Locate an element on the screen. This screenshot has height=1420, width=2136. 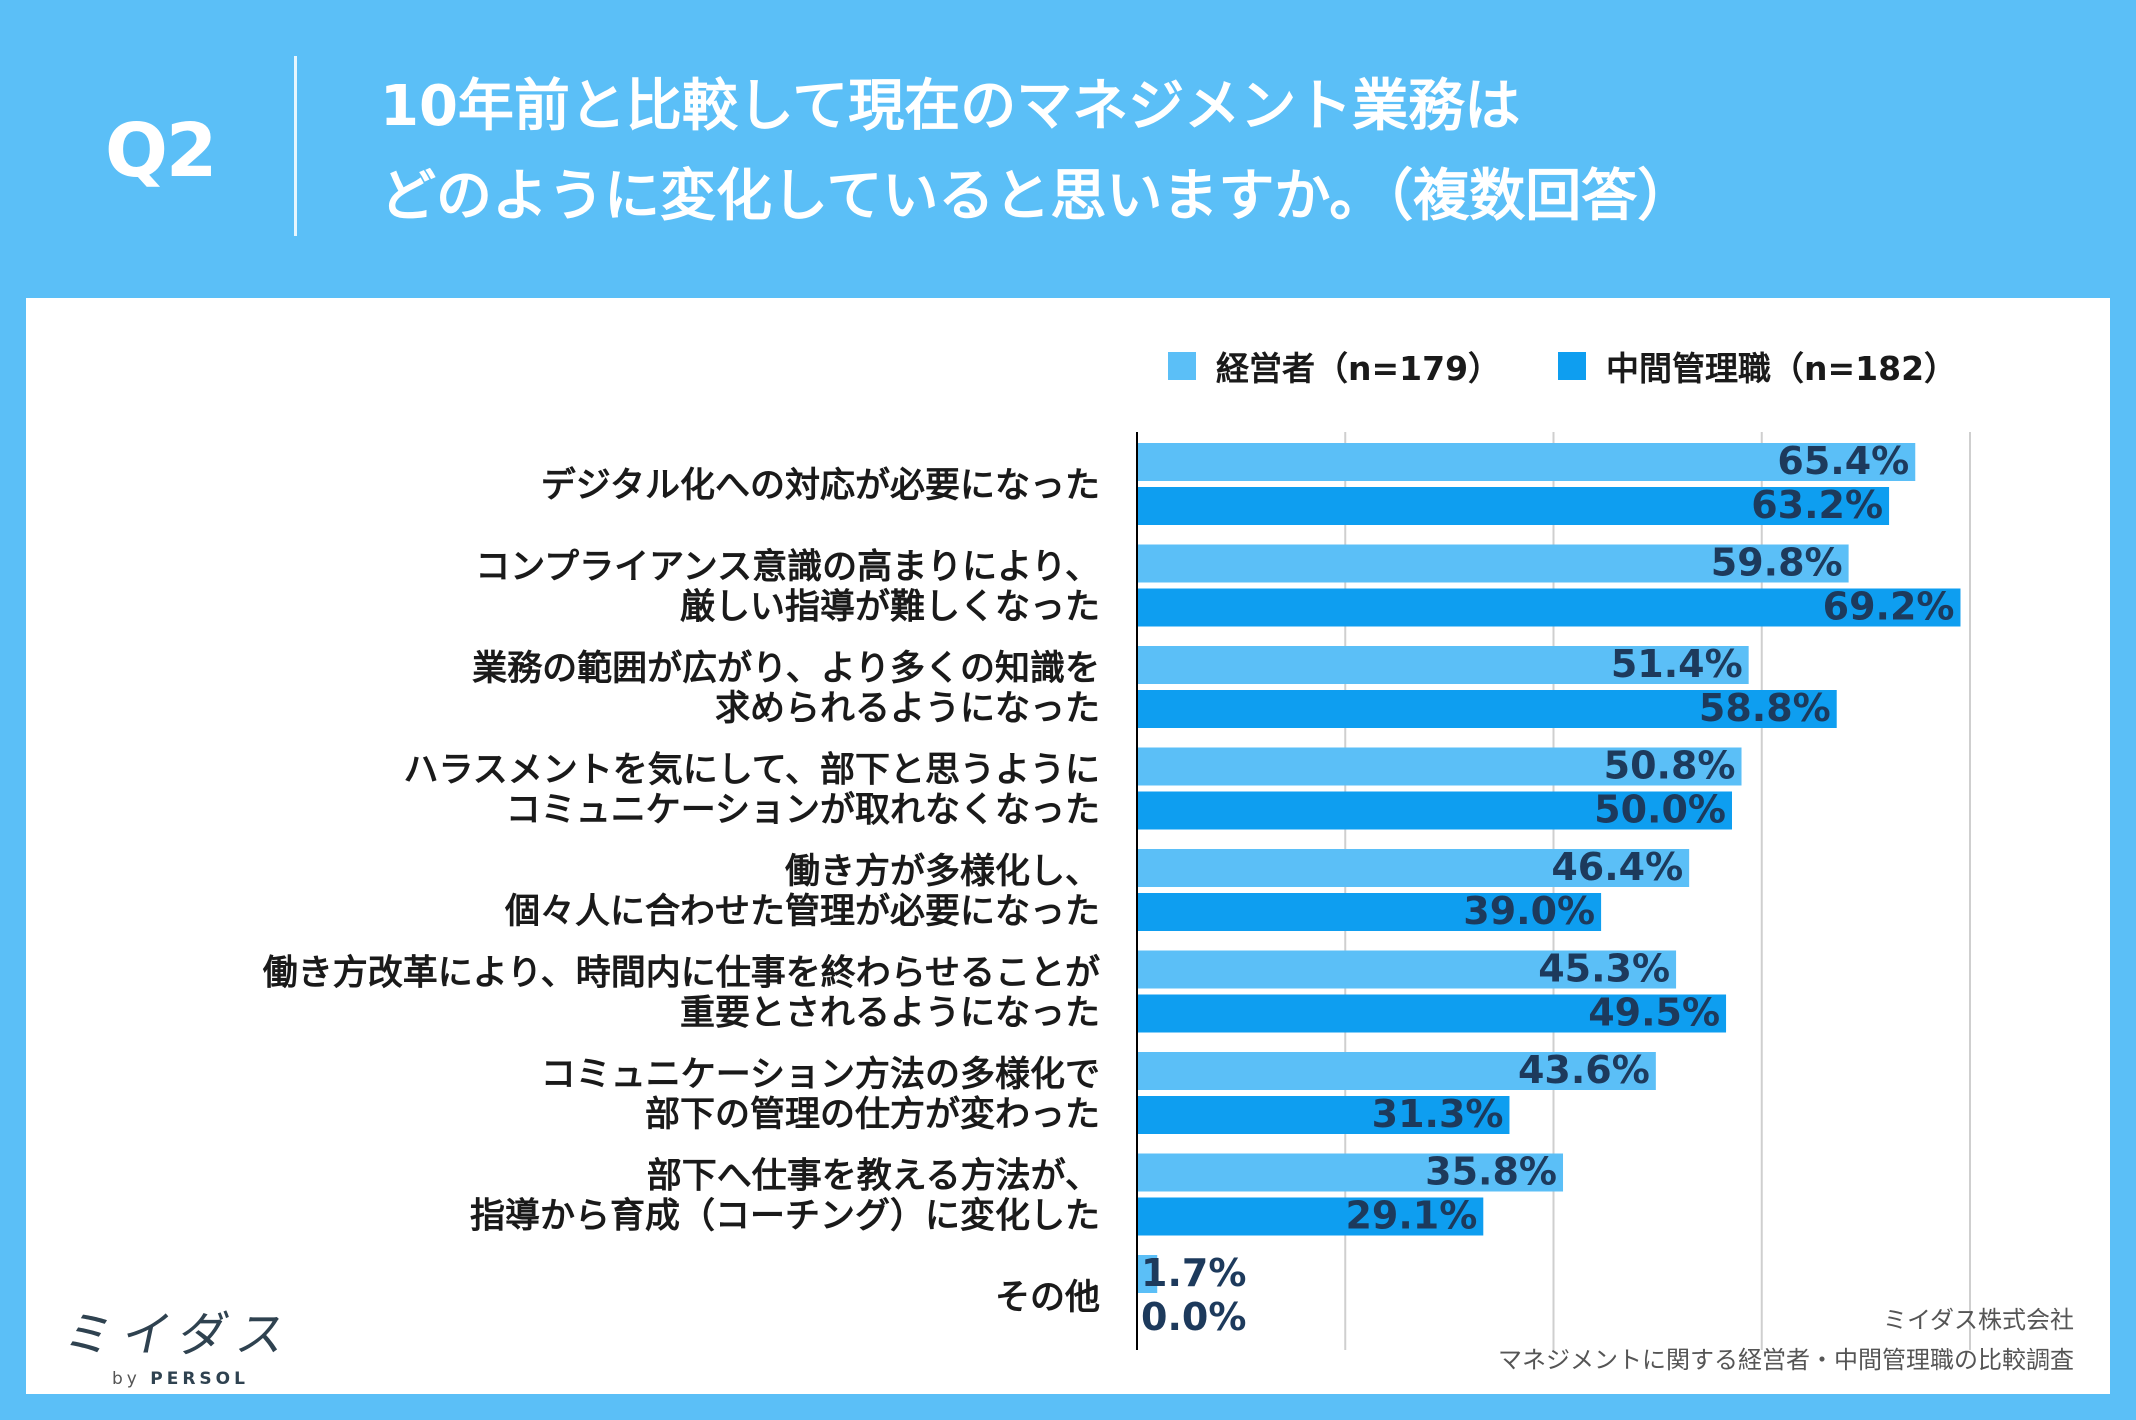
data-label-executives-7: 35.8% is located at coordinates (1491, 1172).